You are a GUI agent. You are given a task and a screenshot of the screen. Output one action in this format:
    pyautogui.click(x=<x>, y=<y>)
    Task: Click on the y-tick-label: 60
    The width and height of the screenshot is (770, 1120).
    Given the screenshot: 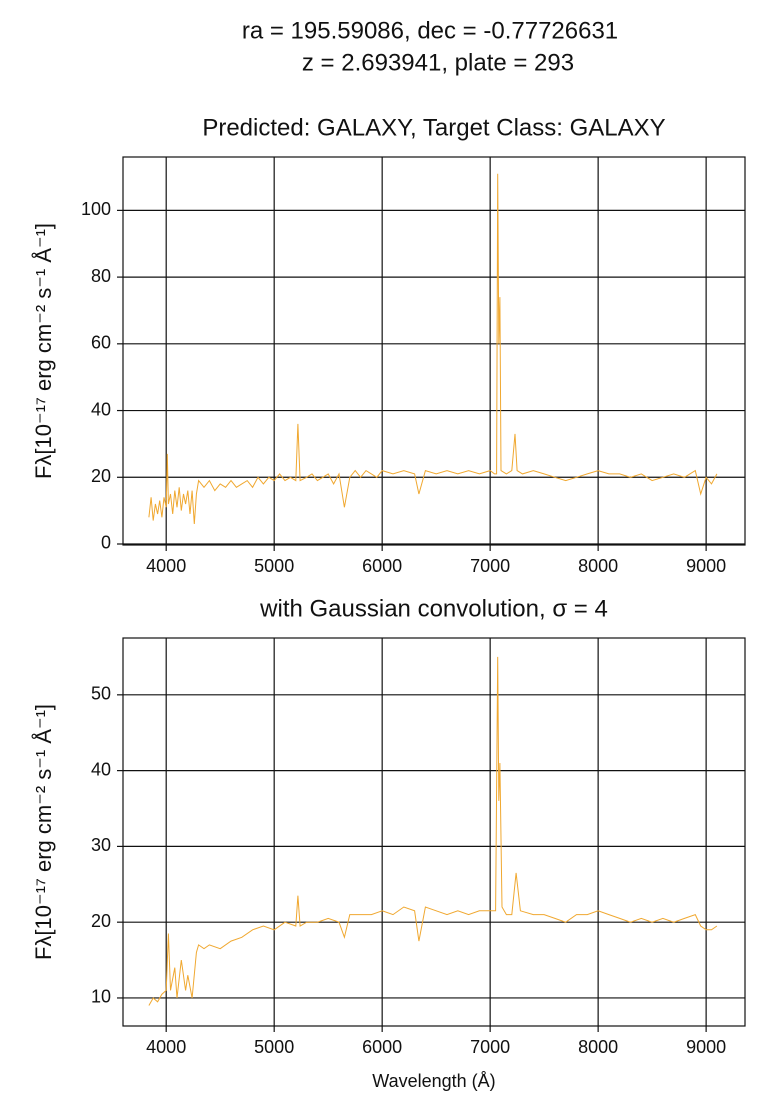 What is the action you would take?
    pyautogui.click(x=101, y=343)
    